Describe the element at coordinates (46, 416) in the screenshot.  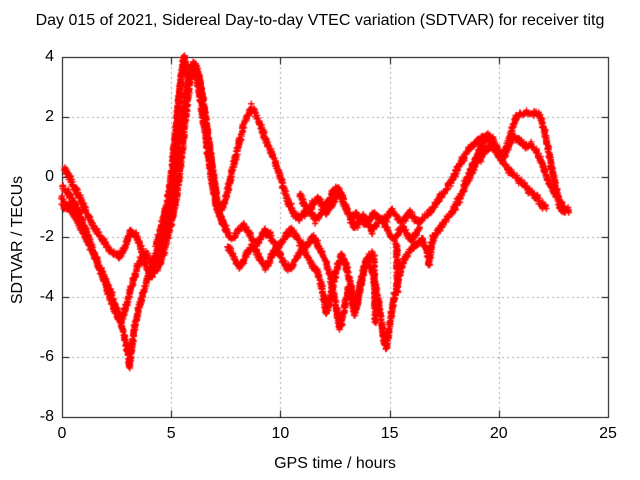
I see `y-tick-label: -8` at that location.